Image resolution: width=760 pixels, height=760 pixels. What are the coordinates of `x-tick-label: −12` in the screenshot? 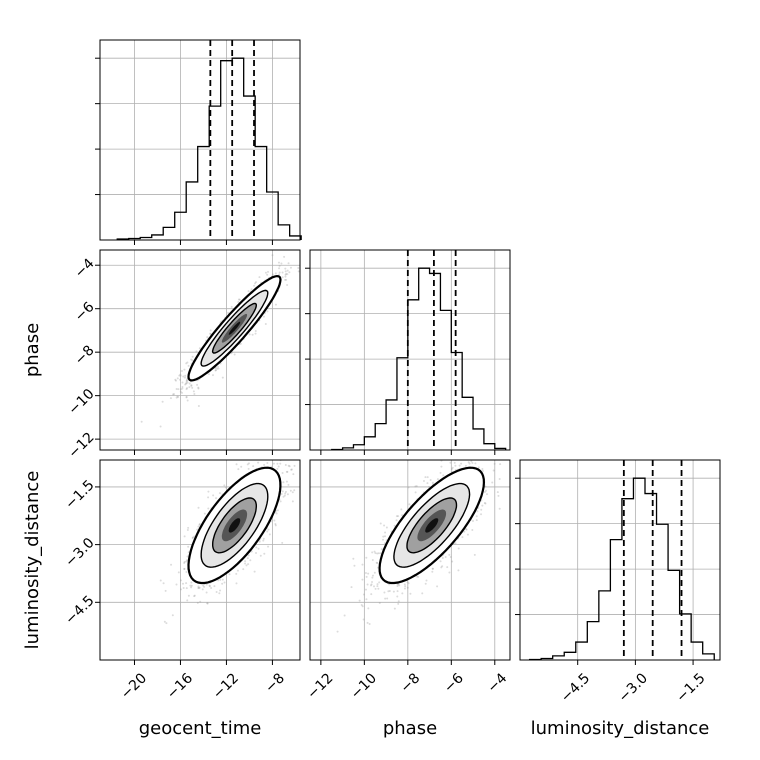 It's located at (226, 686).